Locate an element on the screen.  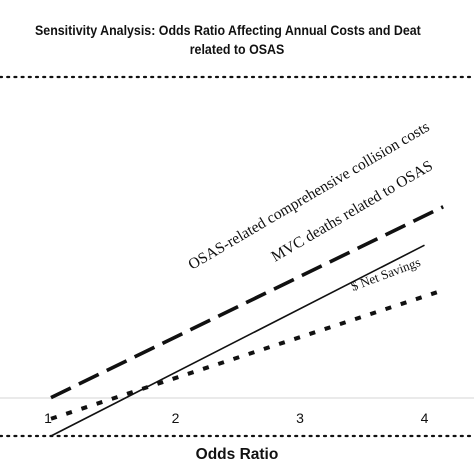
x-tick-label-2: 2 is located at coordinates (176, 418).